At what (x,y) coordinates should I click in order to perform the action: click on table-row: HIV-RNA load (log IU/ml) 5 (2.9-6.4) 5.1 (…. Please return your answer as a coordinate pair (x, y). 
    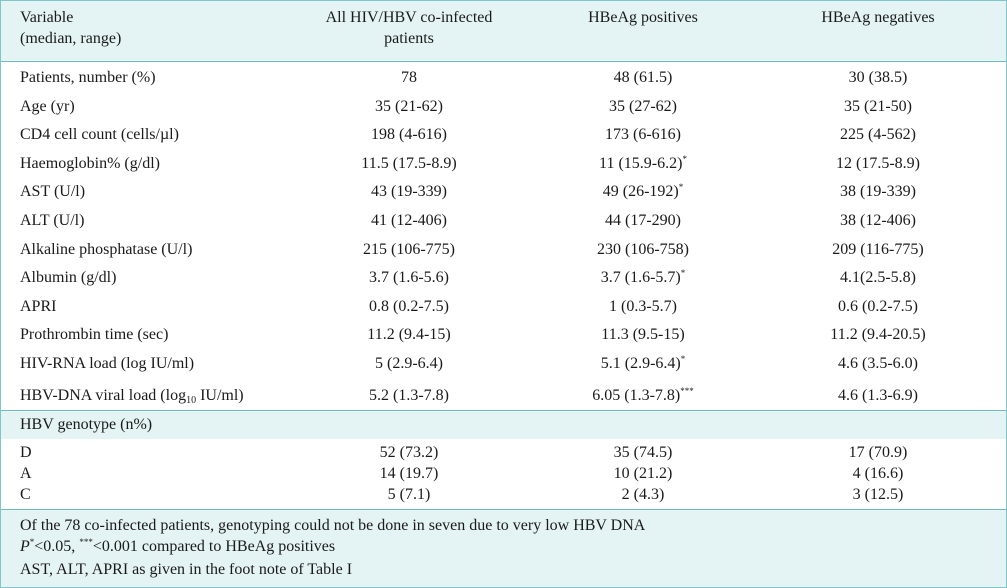
    Looking at the image, I should click on (503, 364).